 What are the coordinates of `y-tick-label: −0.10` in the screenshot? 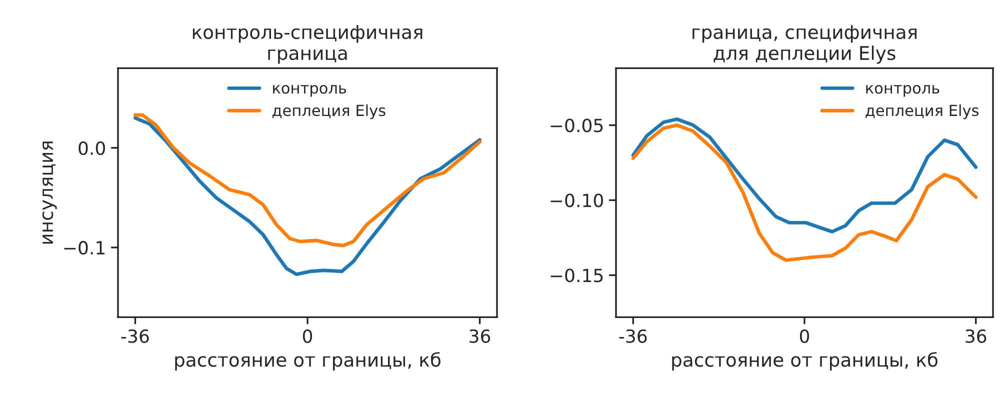 It's located at (576, 201).